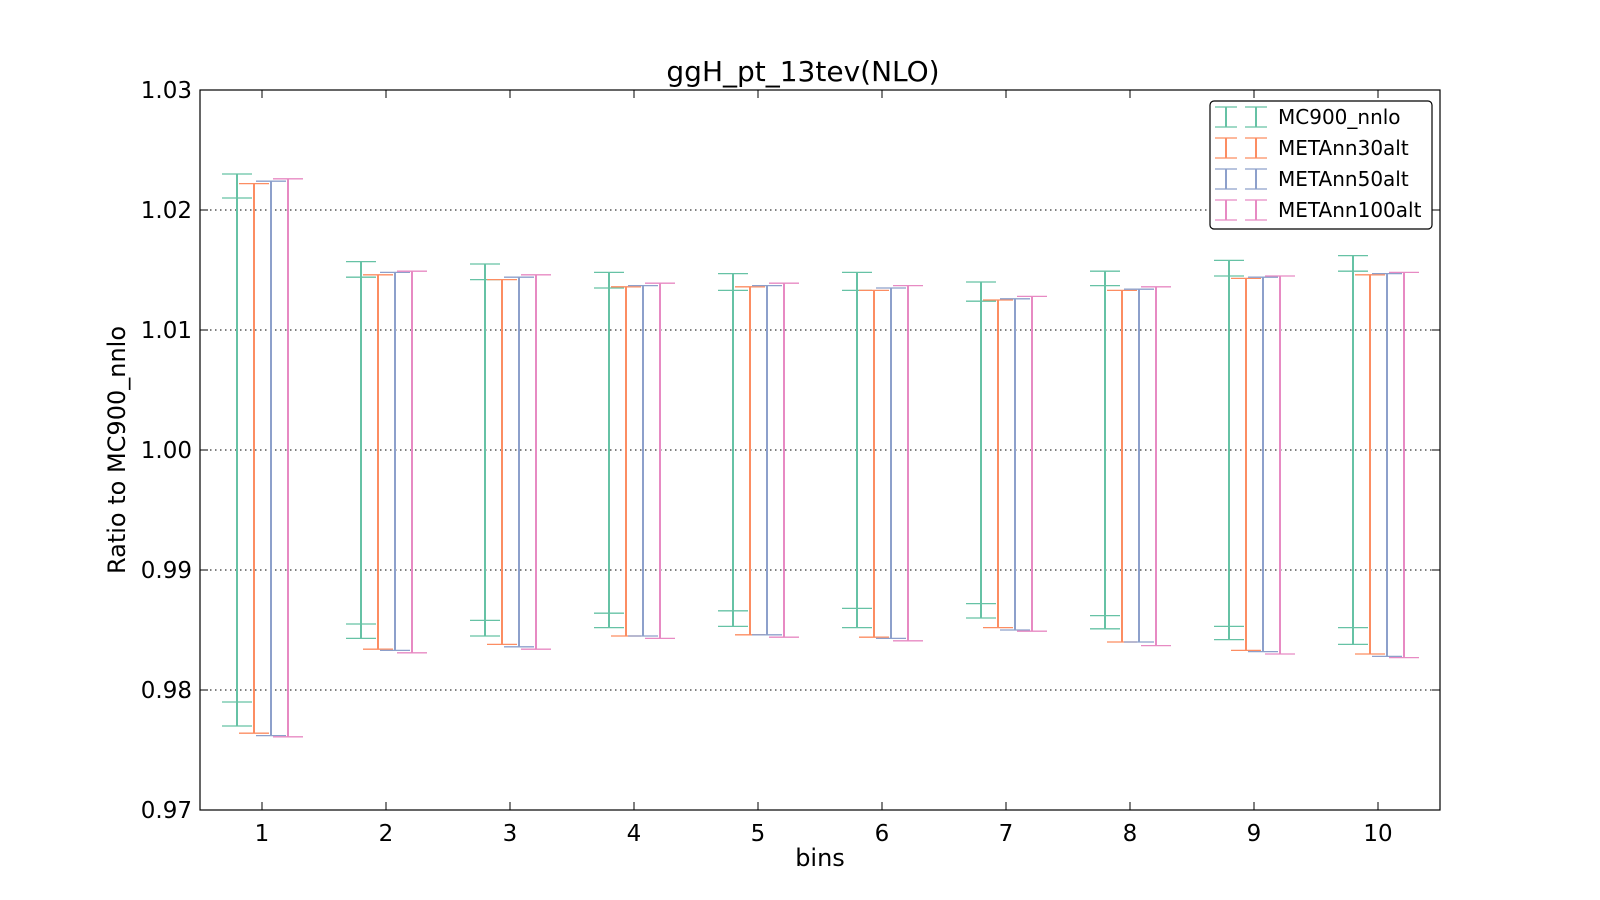 The width and height of the screenshot is (1600, 900). What do you see at coordinates (1377, 834) in the screenshot?
I see `x-tick-label: 10` at bounding box center [1377, 834].